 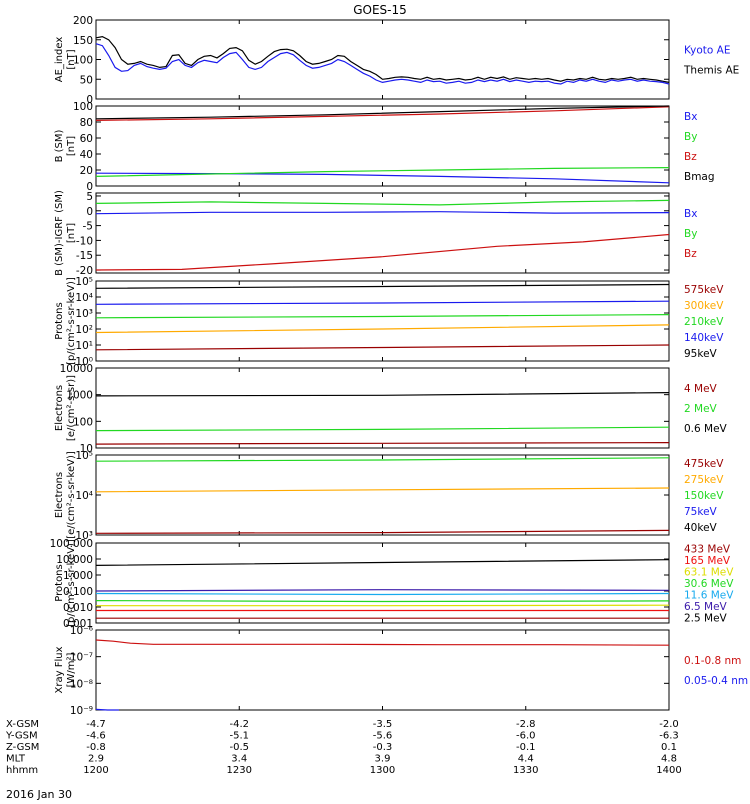 What do you see at coordinates (22, 747) in the screenshot?
I see `footer-row-label: Z-GSM` at bounding box center [22, 747].